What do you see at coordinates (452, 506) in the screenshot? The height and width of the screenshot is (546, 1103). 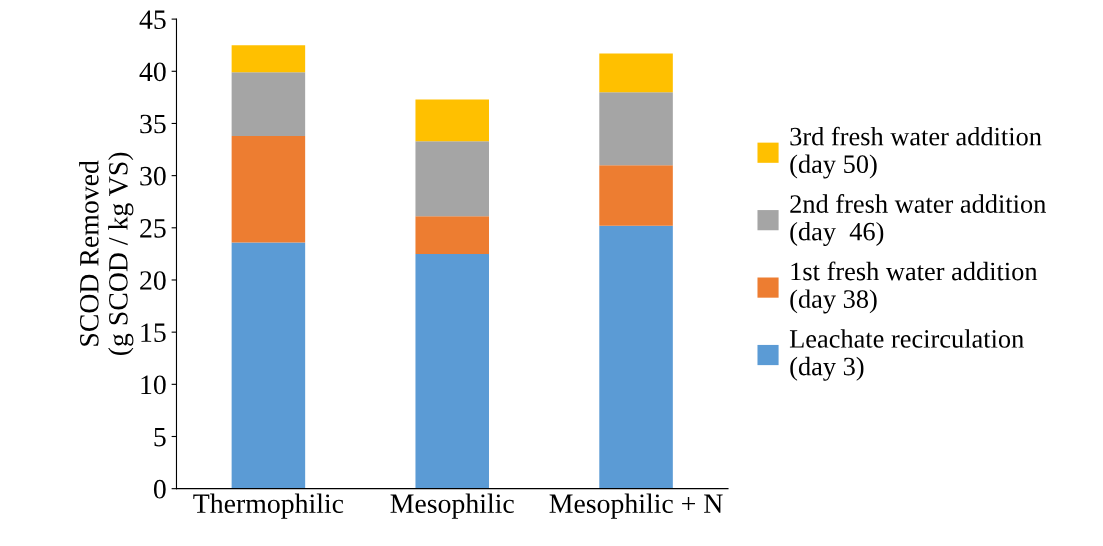 I see `x-tick-label: Mesophilic` at bounding box center [452, 506].